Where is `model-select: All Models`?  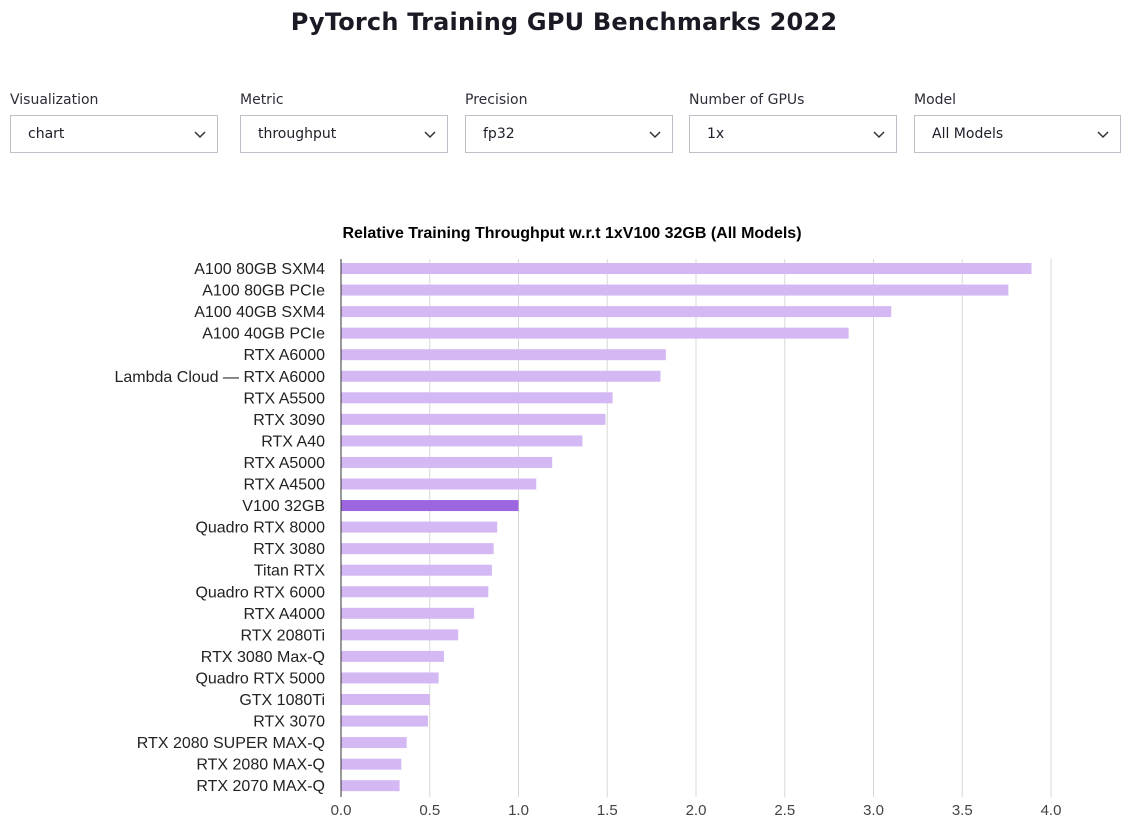
model-select: All Models is located at coordinates (1017, 134).